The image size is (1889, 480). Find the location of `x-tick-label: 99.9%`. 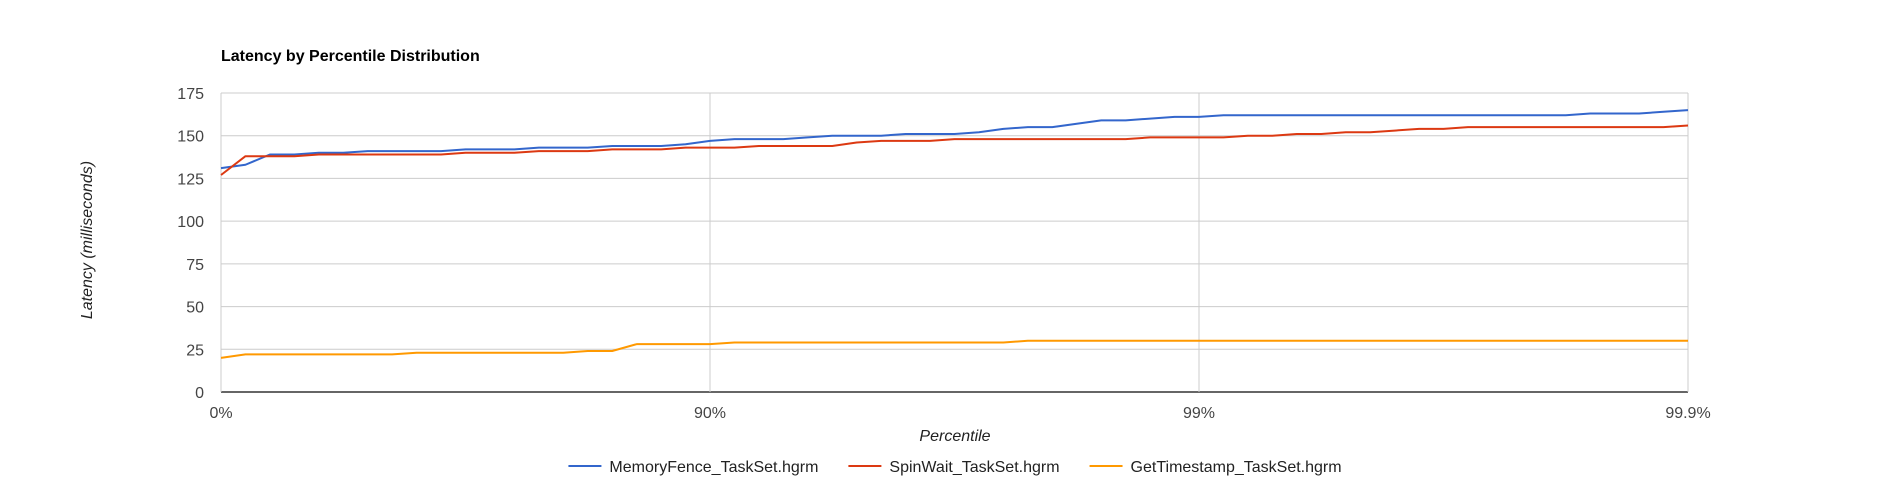

x-tick-label: 99.9% is located at coordinates (1687, 413).